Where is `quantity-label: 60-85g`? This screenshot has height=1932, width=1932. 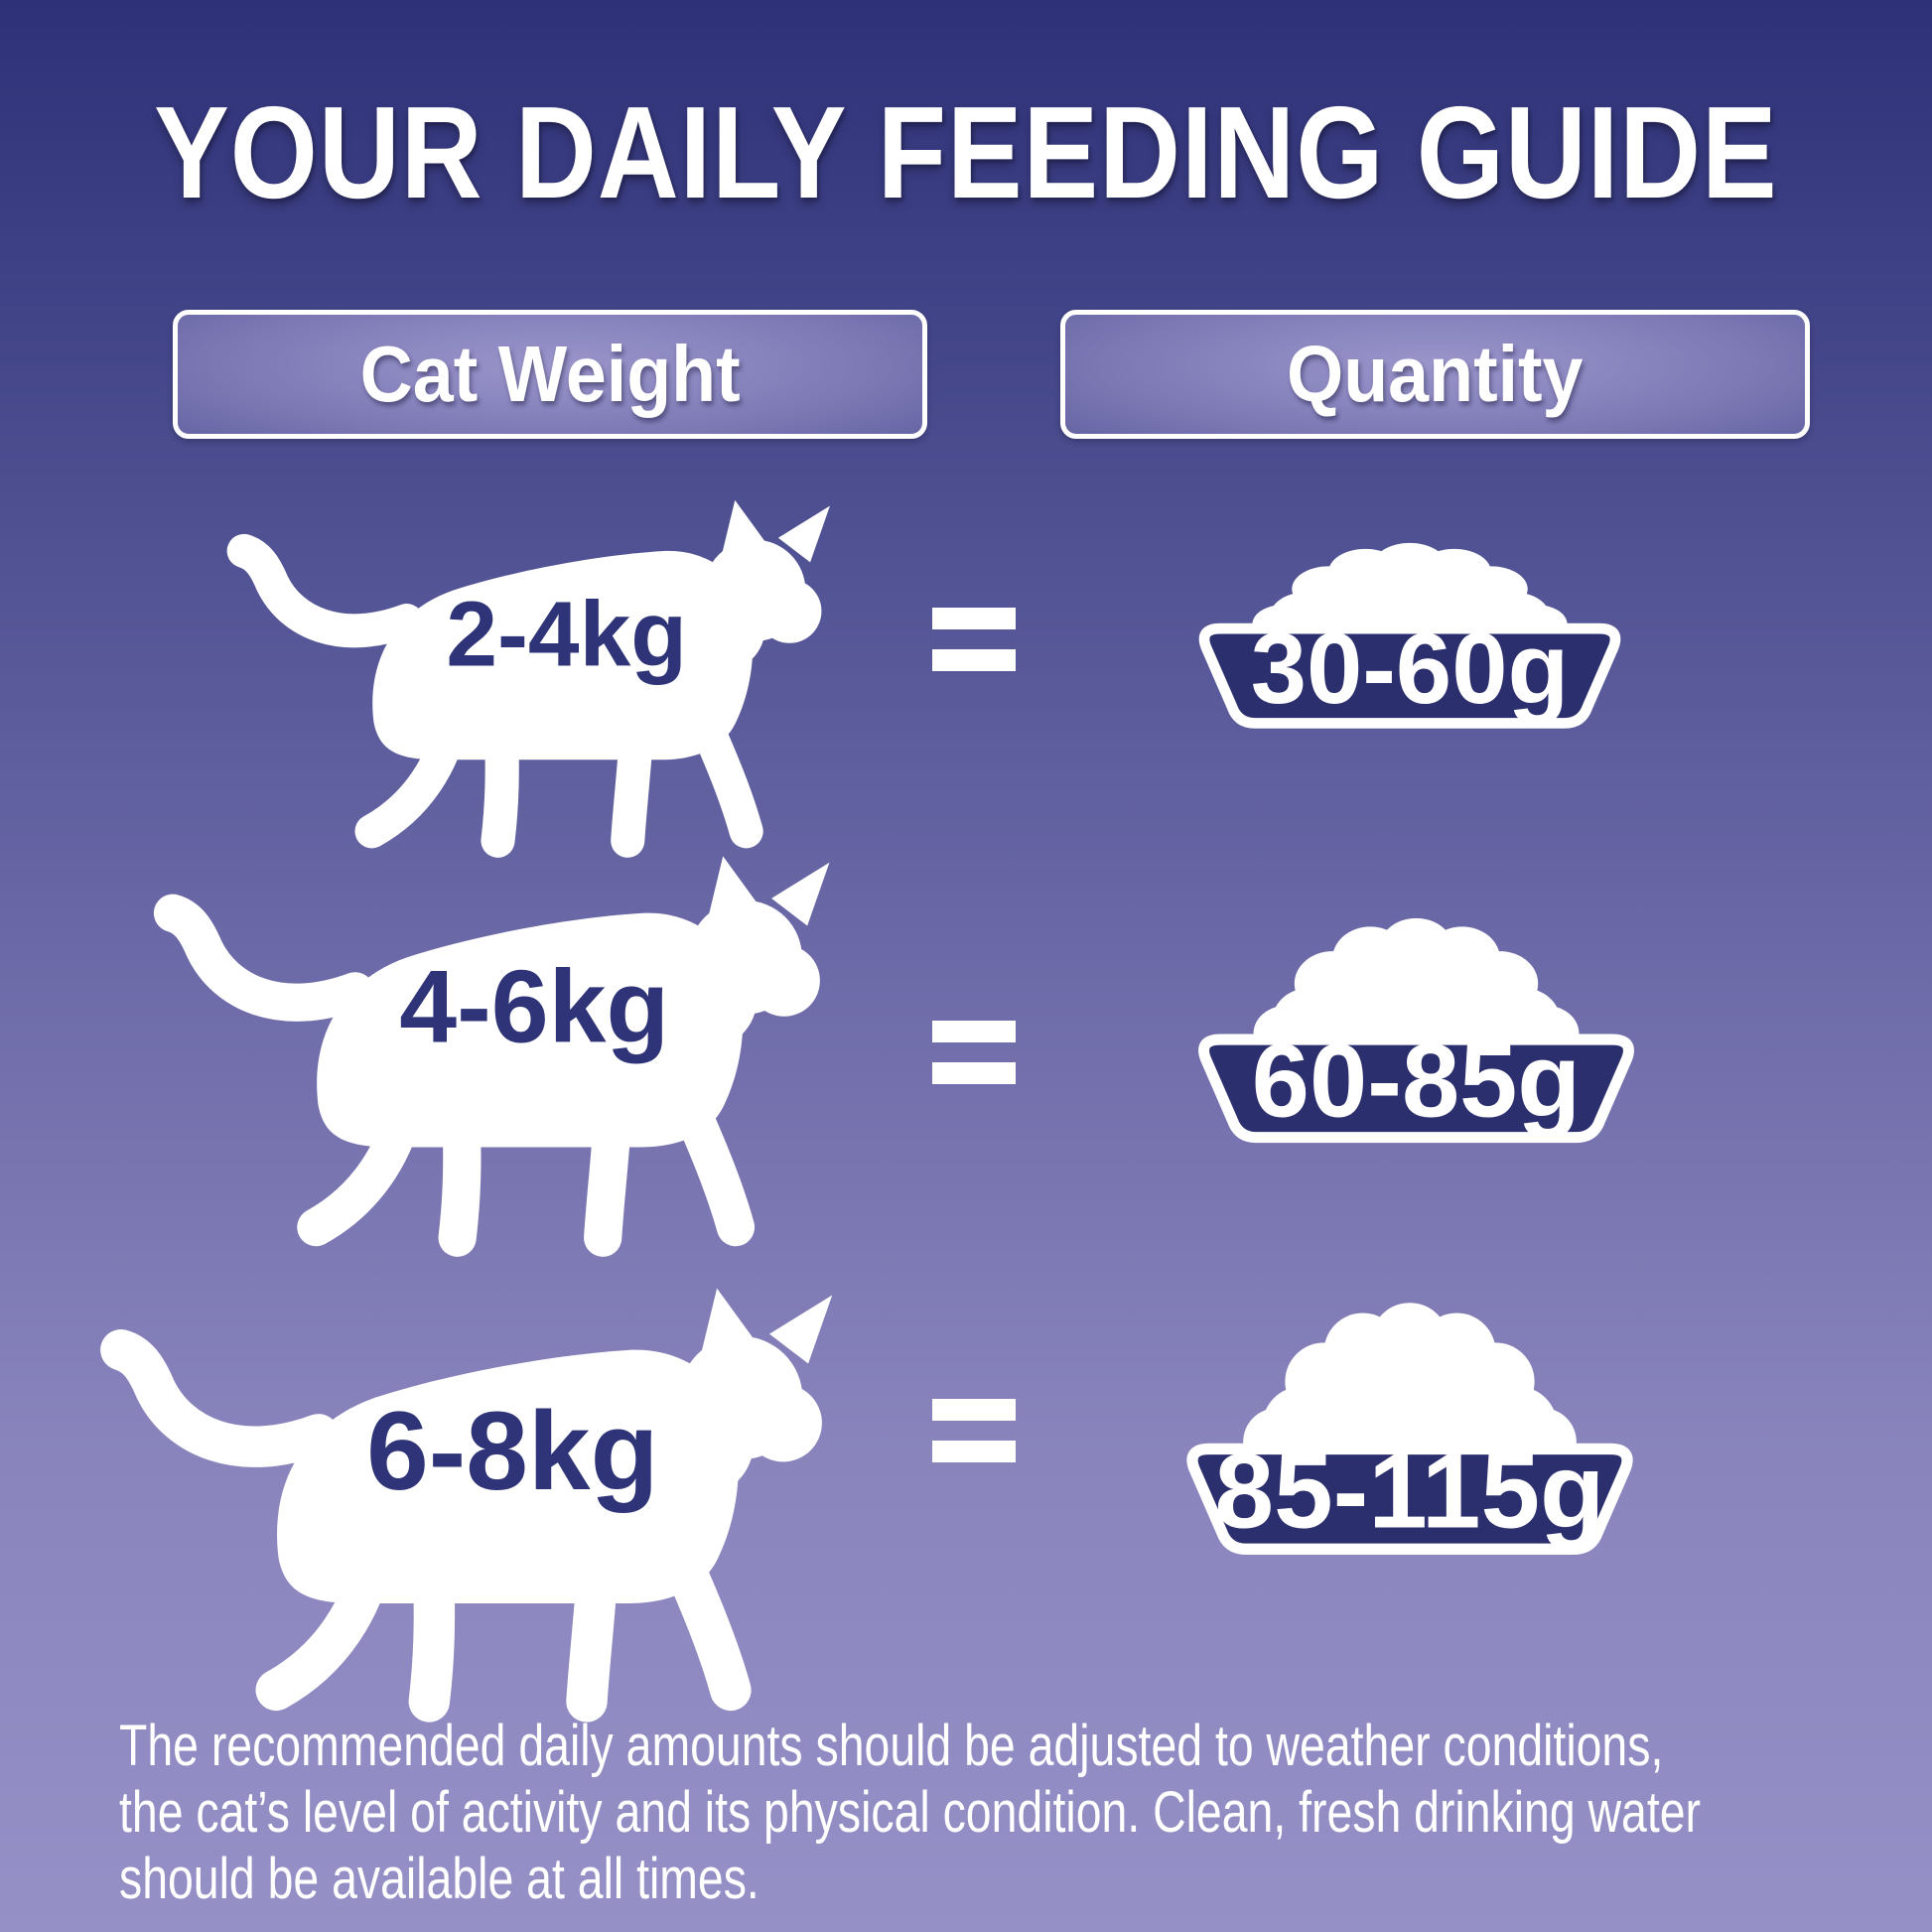
quantity-label: 60-85g is located at coordinates (1417, 1082).